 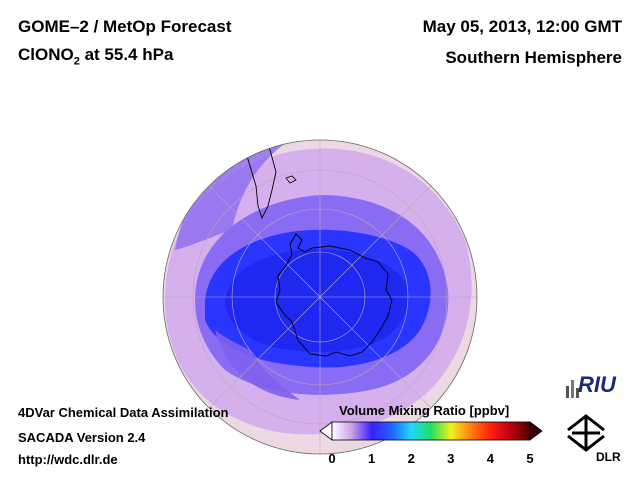 What do you see at coordinates (291, 179) in the screenshot?
I see `falklands-islands` at bounding box center [291, 179].